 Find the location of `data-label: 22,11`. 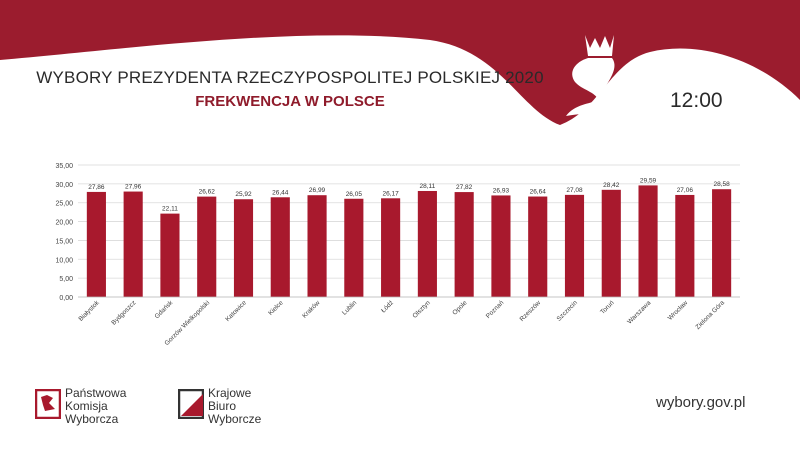

data-label: 22,11 is located at coordinates (170, 209).